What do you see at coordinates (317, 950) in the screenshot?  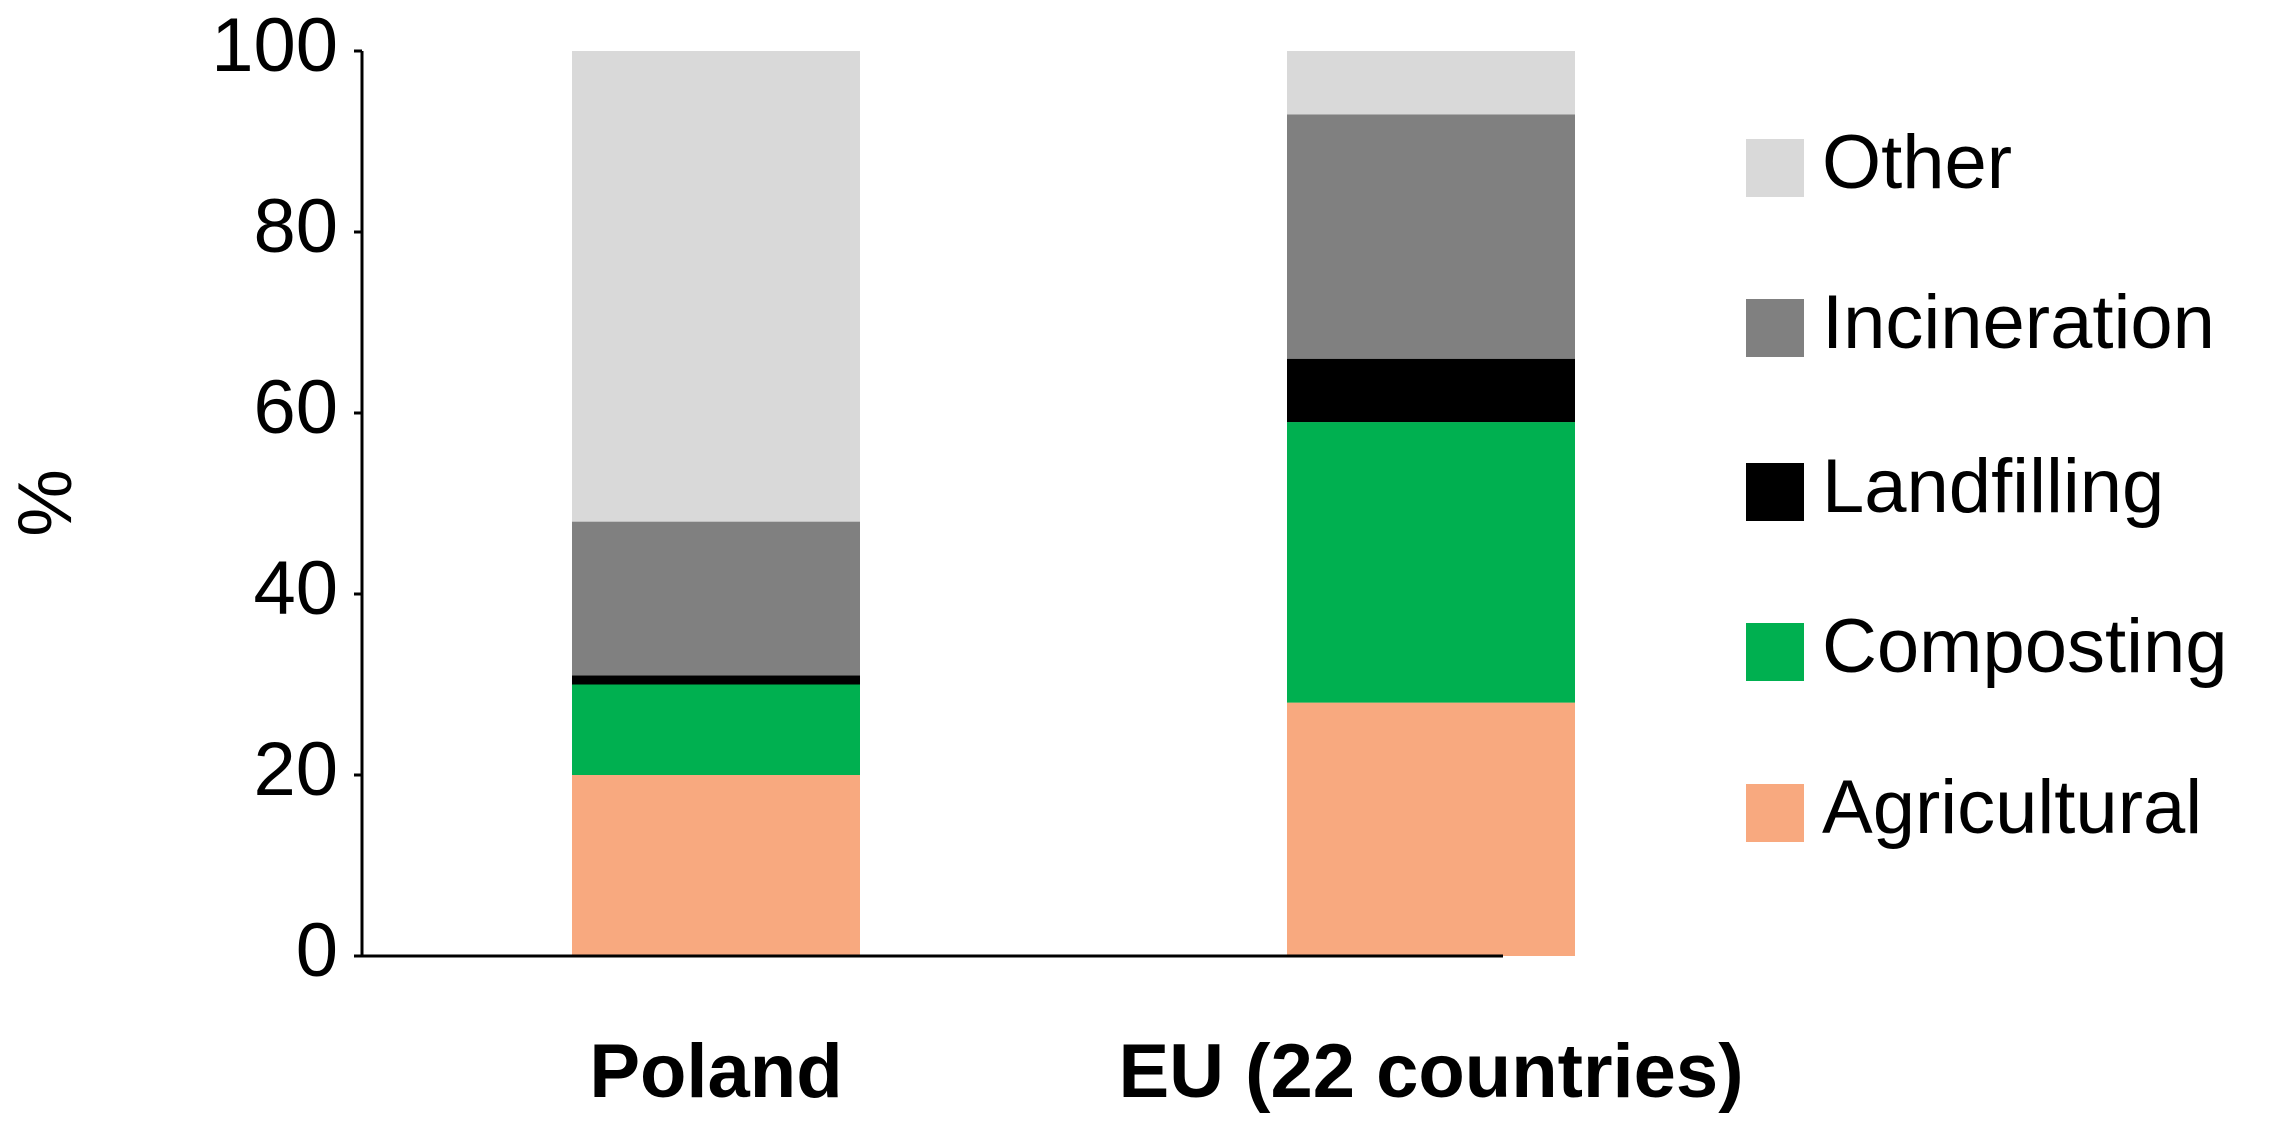 I see `y-tick-label: 0` at bounding box center [317, 950].